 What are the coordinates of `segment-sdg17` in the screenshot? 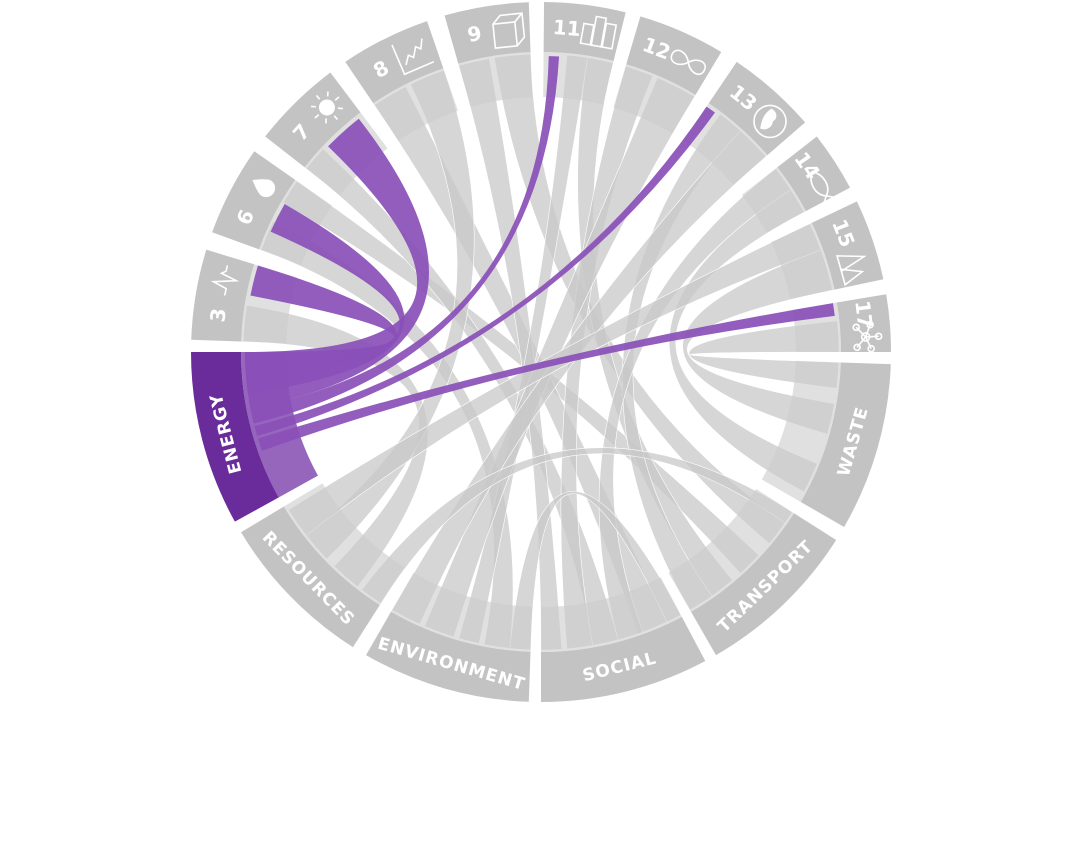 It's located at (863, 323).